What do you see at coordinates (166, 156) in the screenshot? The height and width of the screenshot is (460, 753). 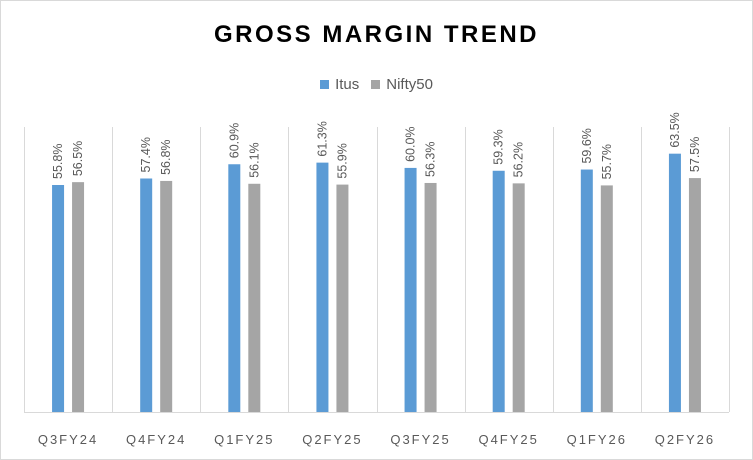 I see `data-label-nifty50-q4fy24: 56.8%` at bounding box center [166, 156].